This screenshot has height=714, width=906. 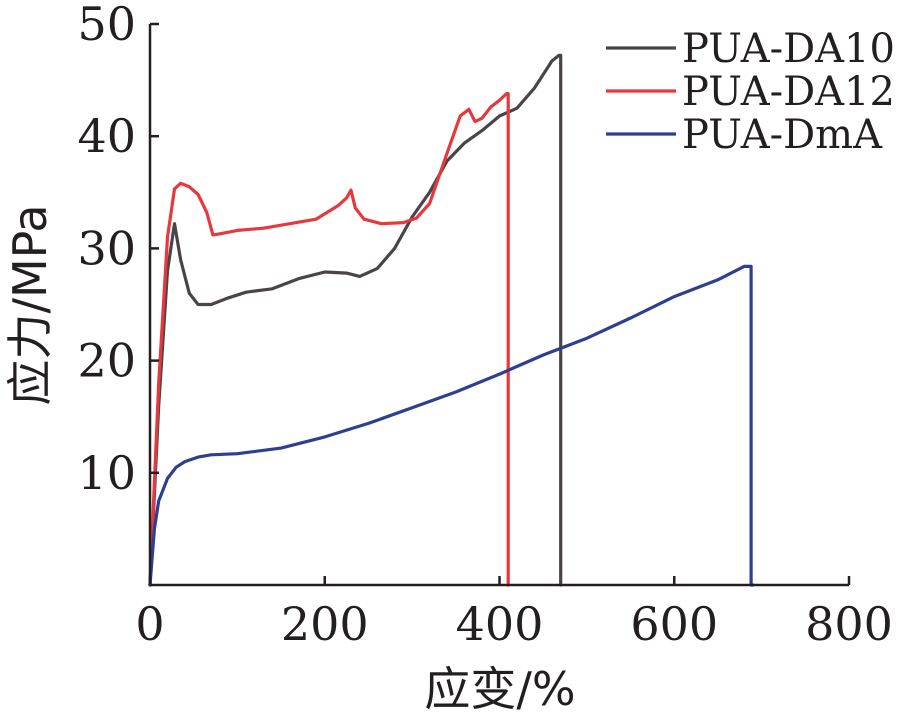 What do you see at coordinates (674, 624) in the screenshot?
I see `x-tick-label: 600` at bounding box center [674, 624].